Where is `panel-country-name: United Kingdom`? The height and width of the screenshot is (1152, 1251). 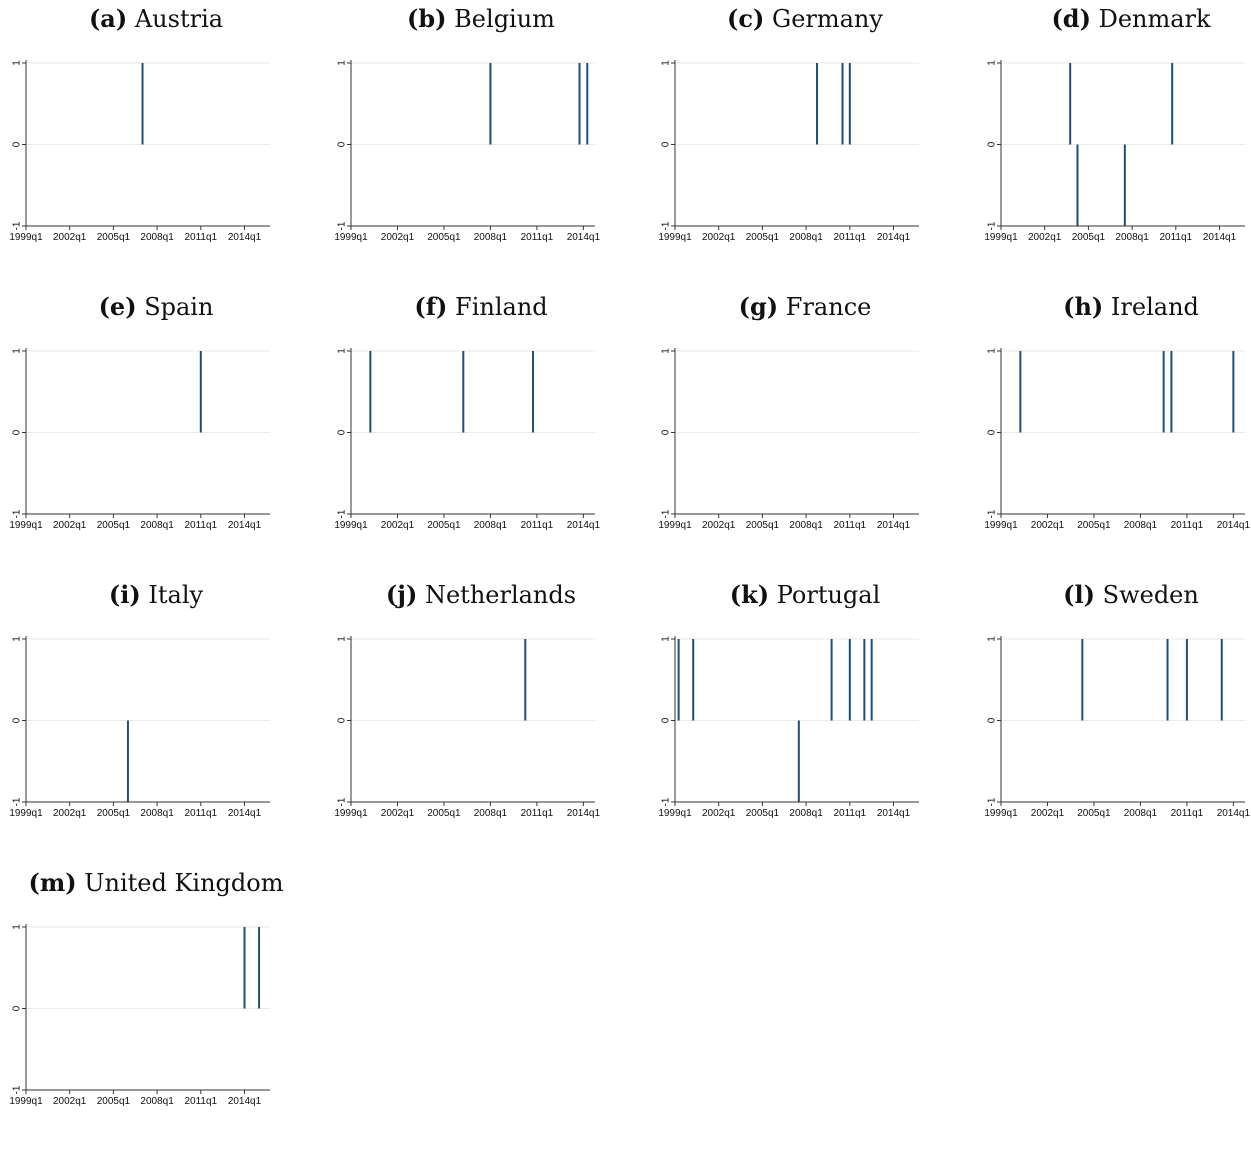 panel-country-name: United Kingdom is located at coordinates (184, 883).